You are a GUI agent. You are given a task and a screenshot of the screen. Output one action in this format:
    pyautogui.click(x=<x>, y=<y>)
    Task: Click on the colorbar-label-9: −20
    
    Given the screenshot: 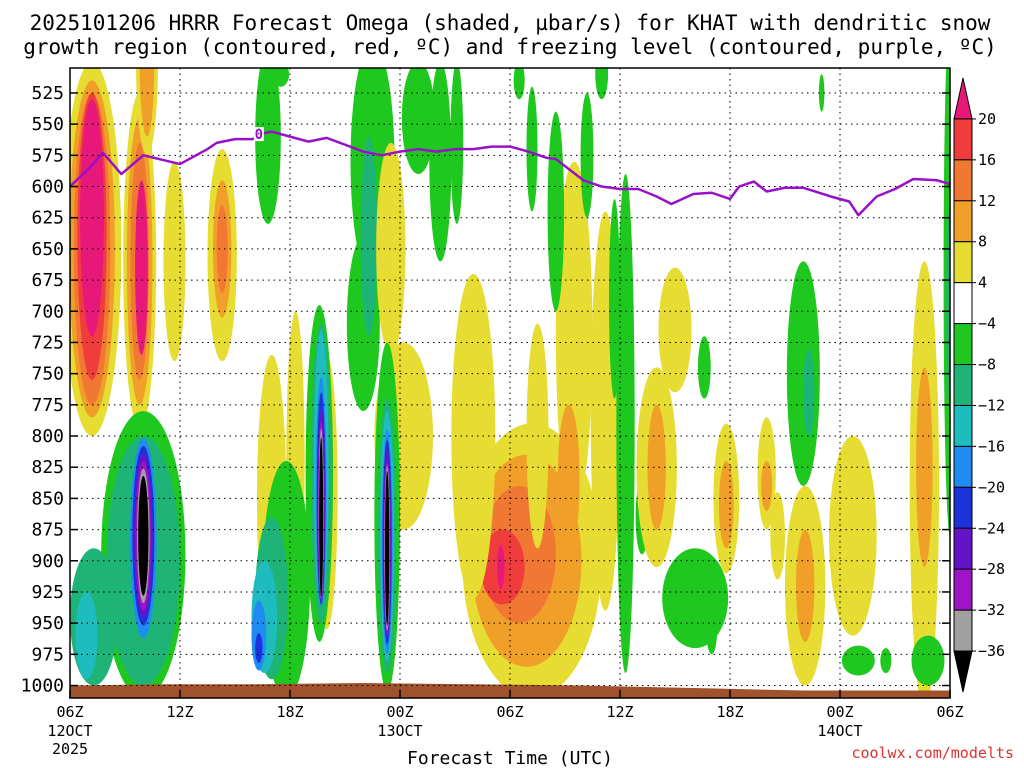 What is the action you would take?
    pyautogui.click(x=991, y=487)
    